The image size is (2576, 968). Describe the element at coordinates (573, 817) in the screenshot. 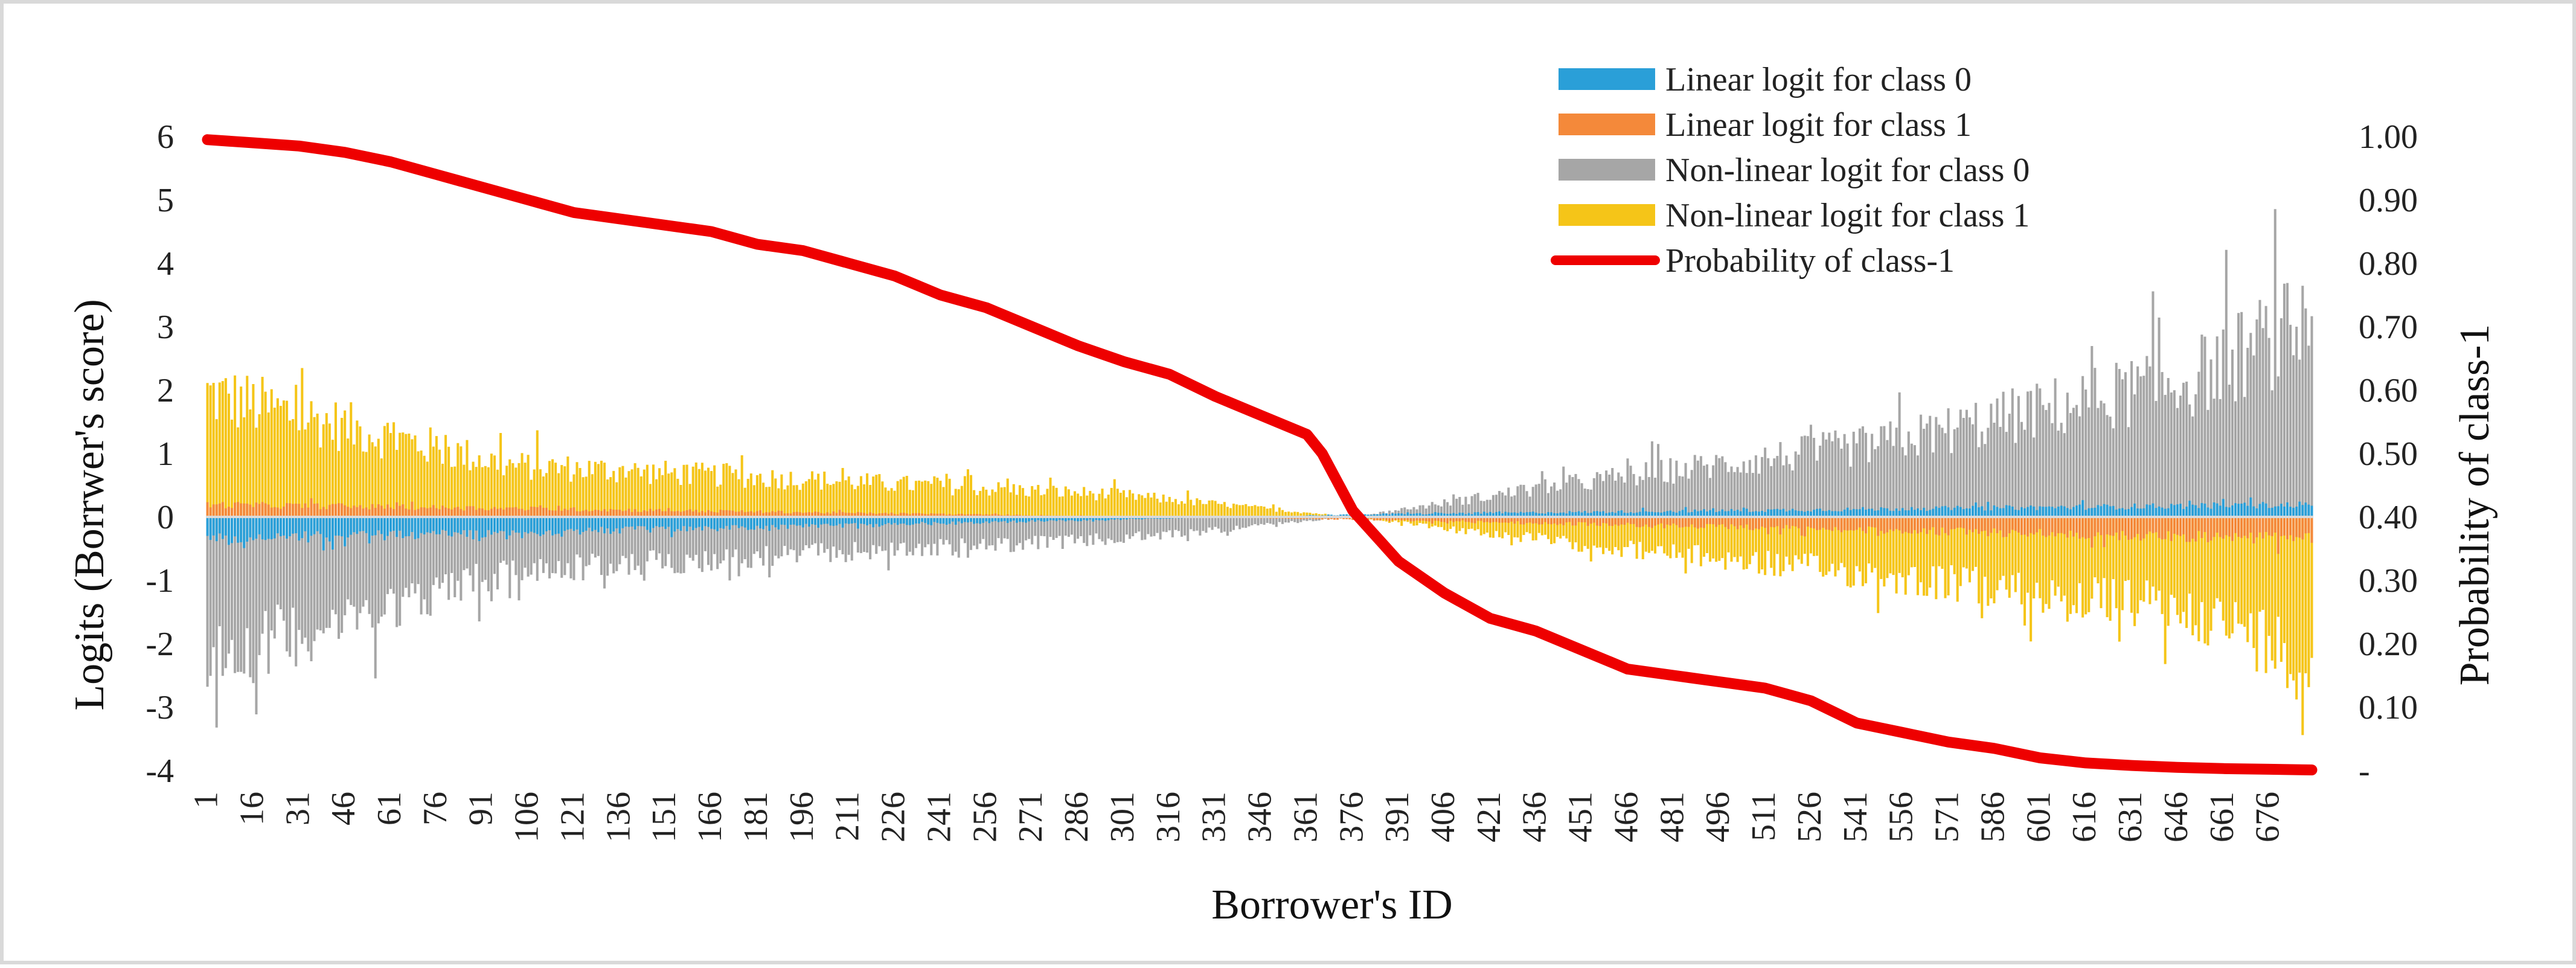

I see `x-tick-label: 121` at that location.